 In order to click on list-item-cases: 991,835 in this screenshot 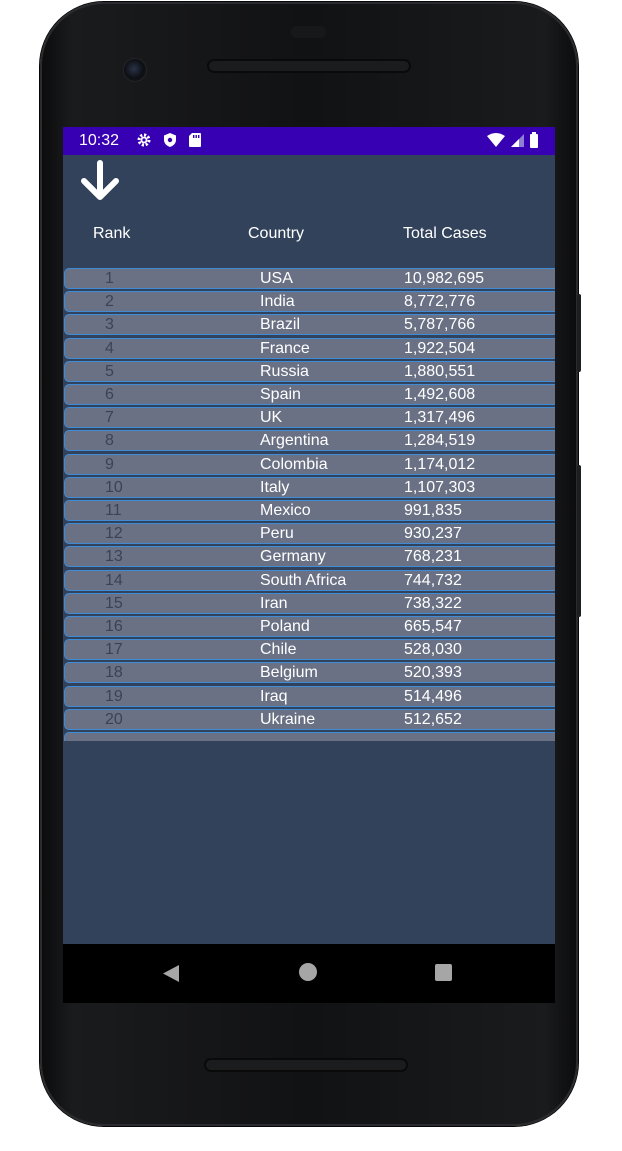, I will do `click(433, 510)`.